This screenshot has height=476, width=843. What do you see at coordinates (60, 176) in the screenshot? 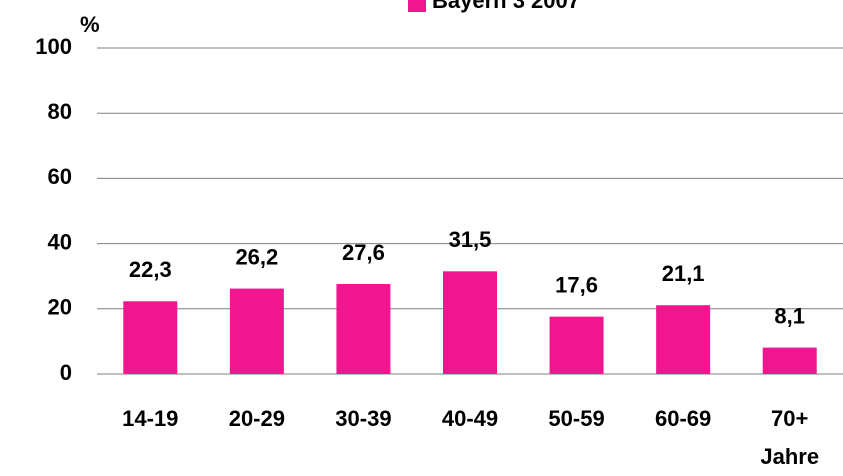
I see `y-tick-label: 60` at bounding box center [60, 176].